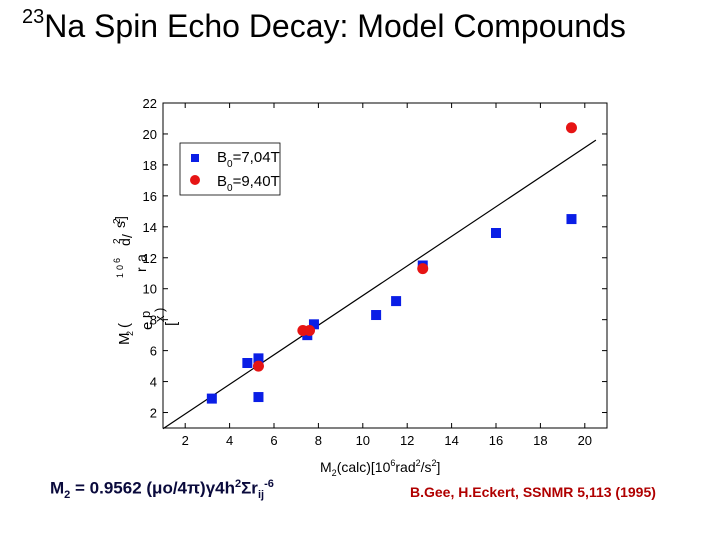  What do you see at coordinates (146, 280) in the screenshot?
I see `y-axis-label-scrambled: M2(exp)[106rad2/s2]` at bounding box center [146, 280].